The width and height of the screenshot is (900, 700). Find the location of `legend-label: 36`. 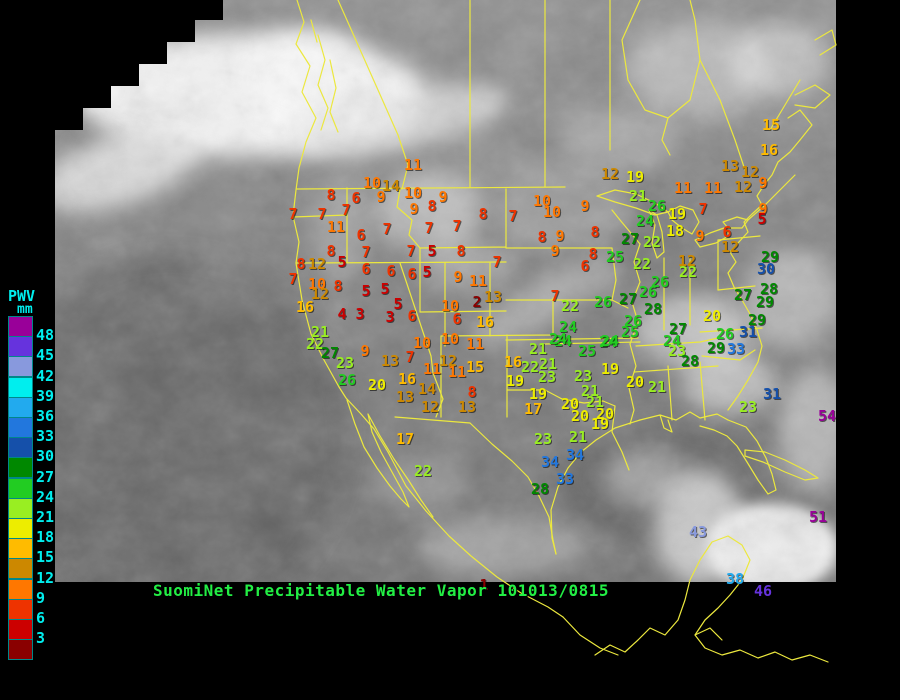

legend-label: 36 is located at coordinates (45, 416).